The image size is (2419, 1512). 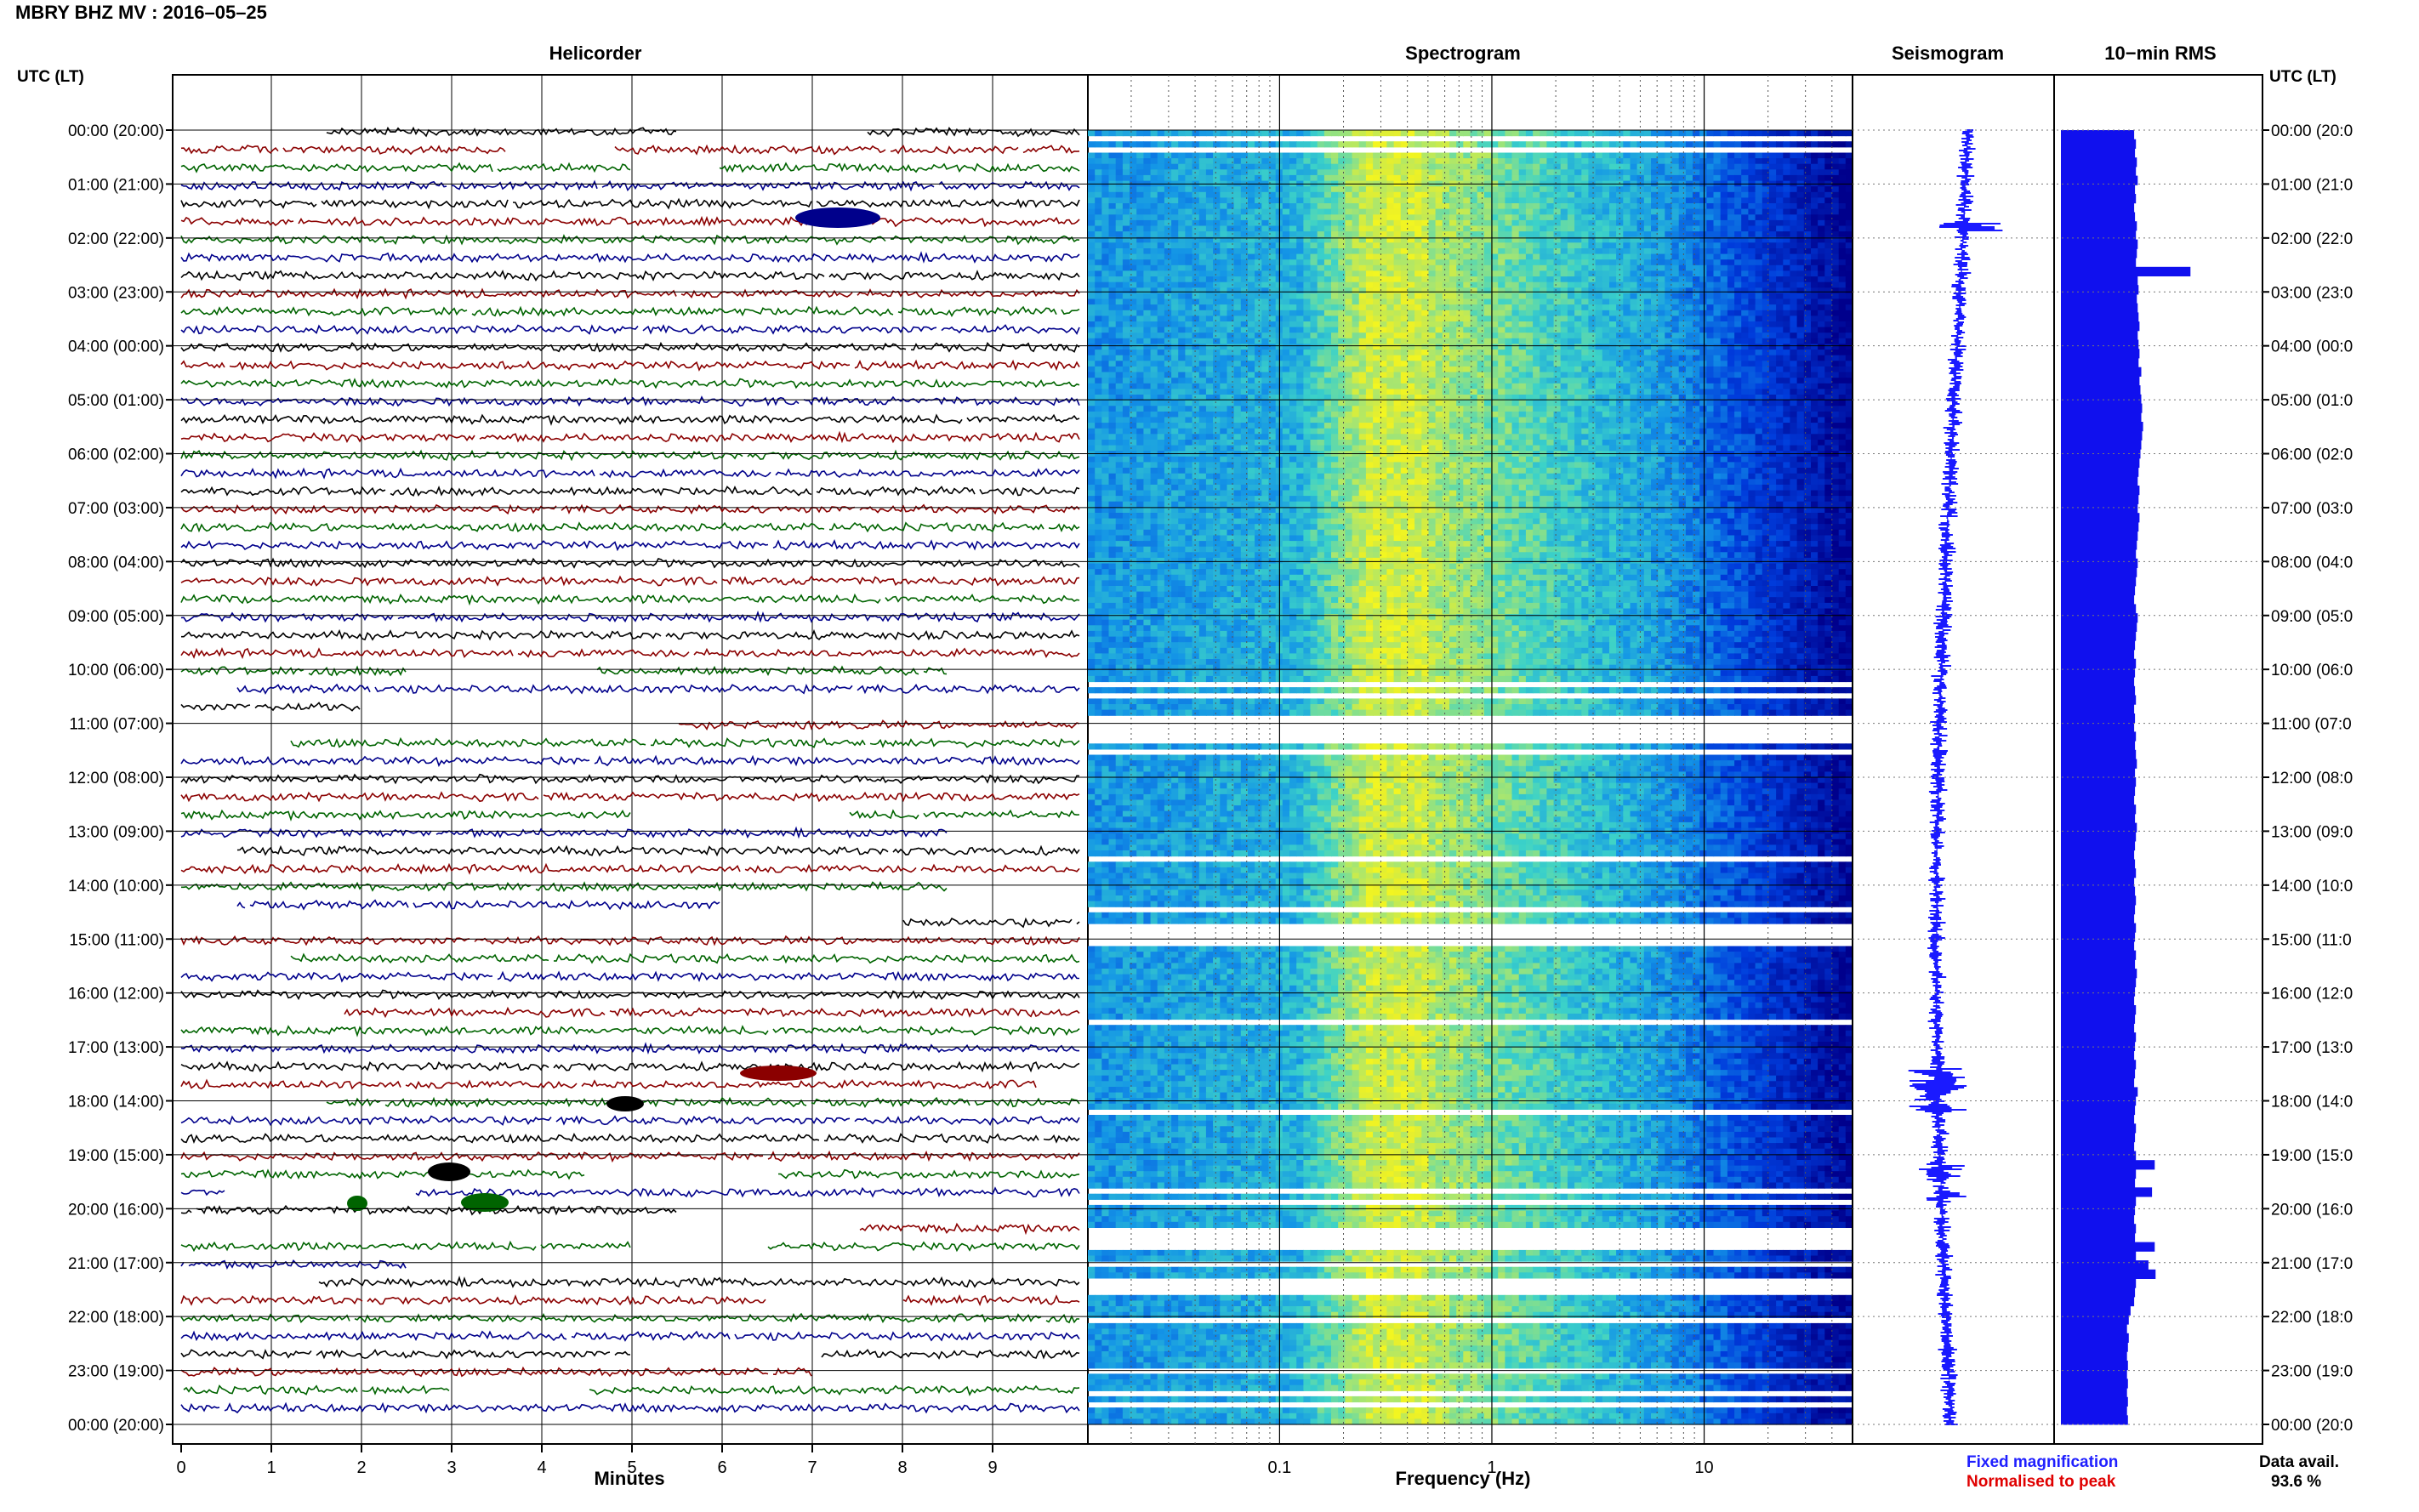 I want to click on helicorder-trace, so click(x=630, y=1336).